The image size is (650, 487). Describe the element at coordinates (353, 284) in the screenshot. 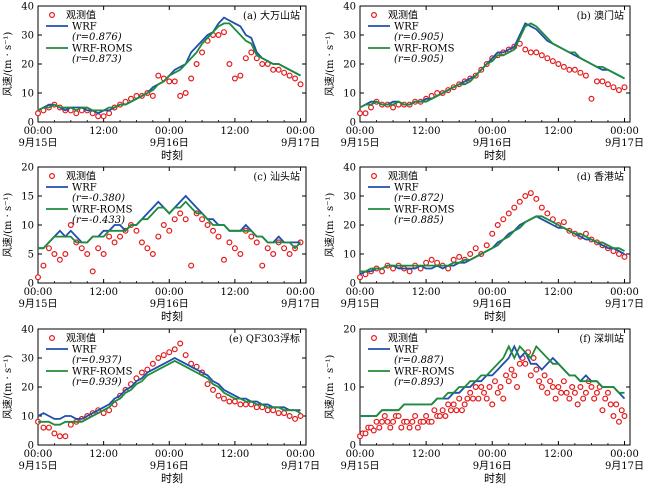

I see `y-tick-label: 0` at that location.